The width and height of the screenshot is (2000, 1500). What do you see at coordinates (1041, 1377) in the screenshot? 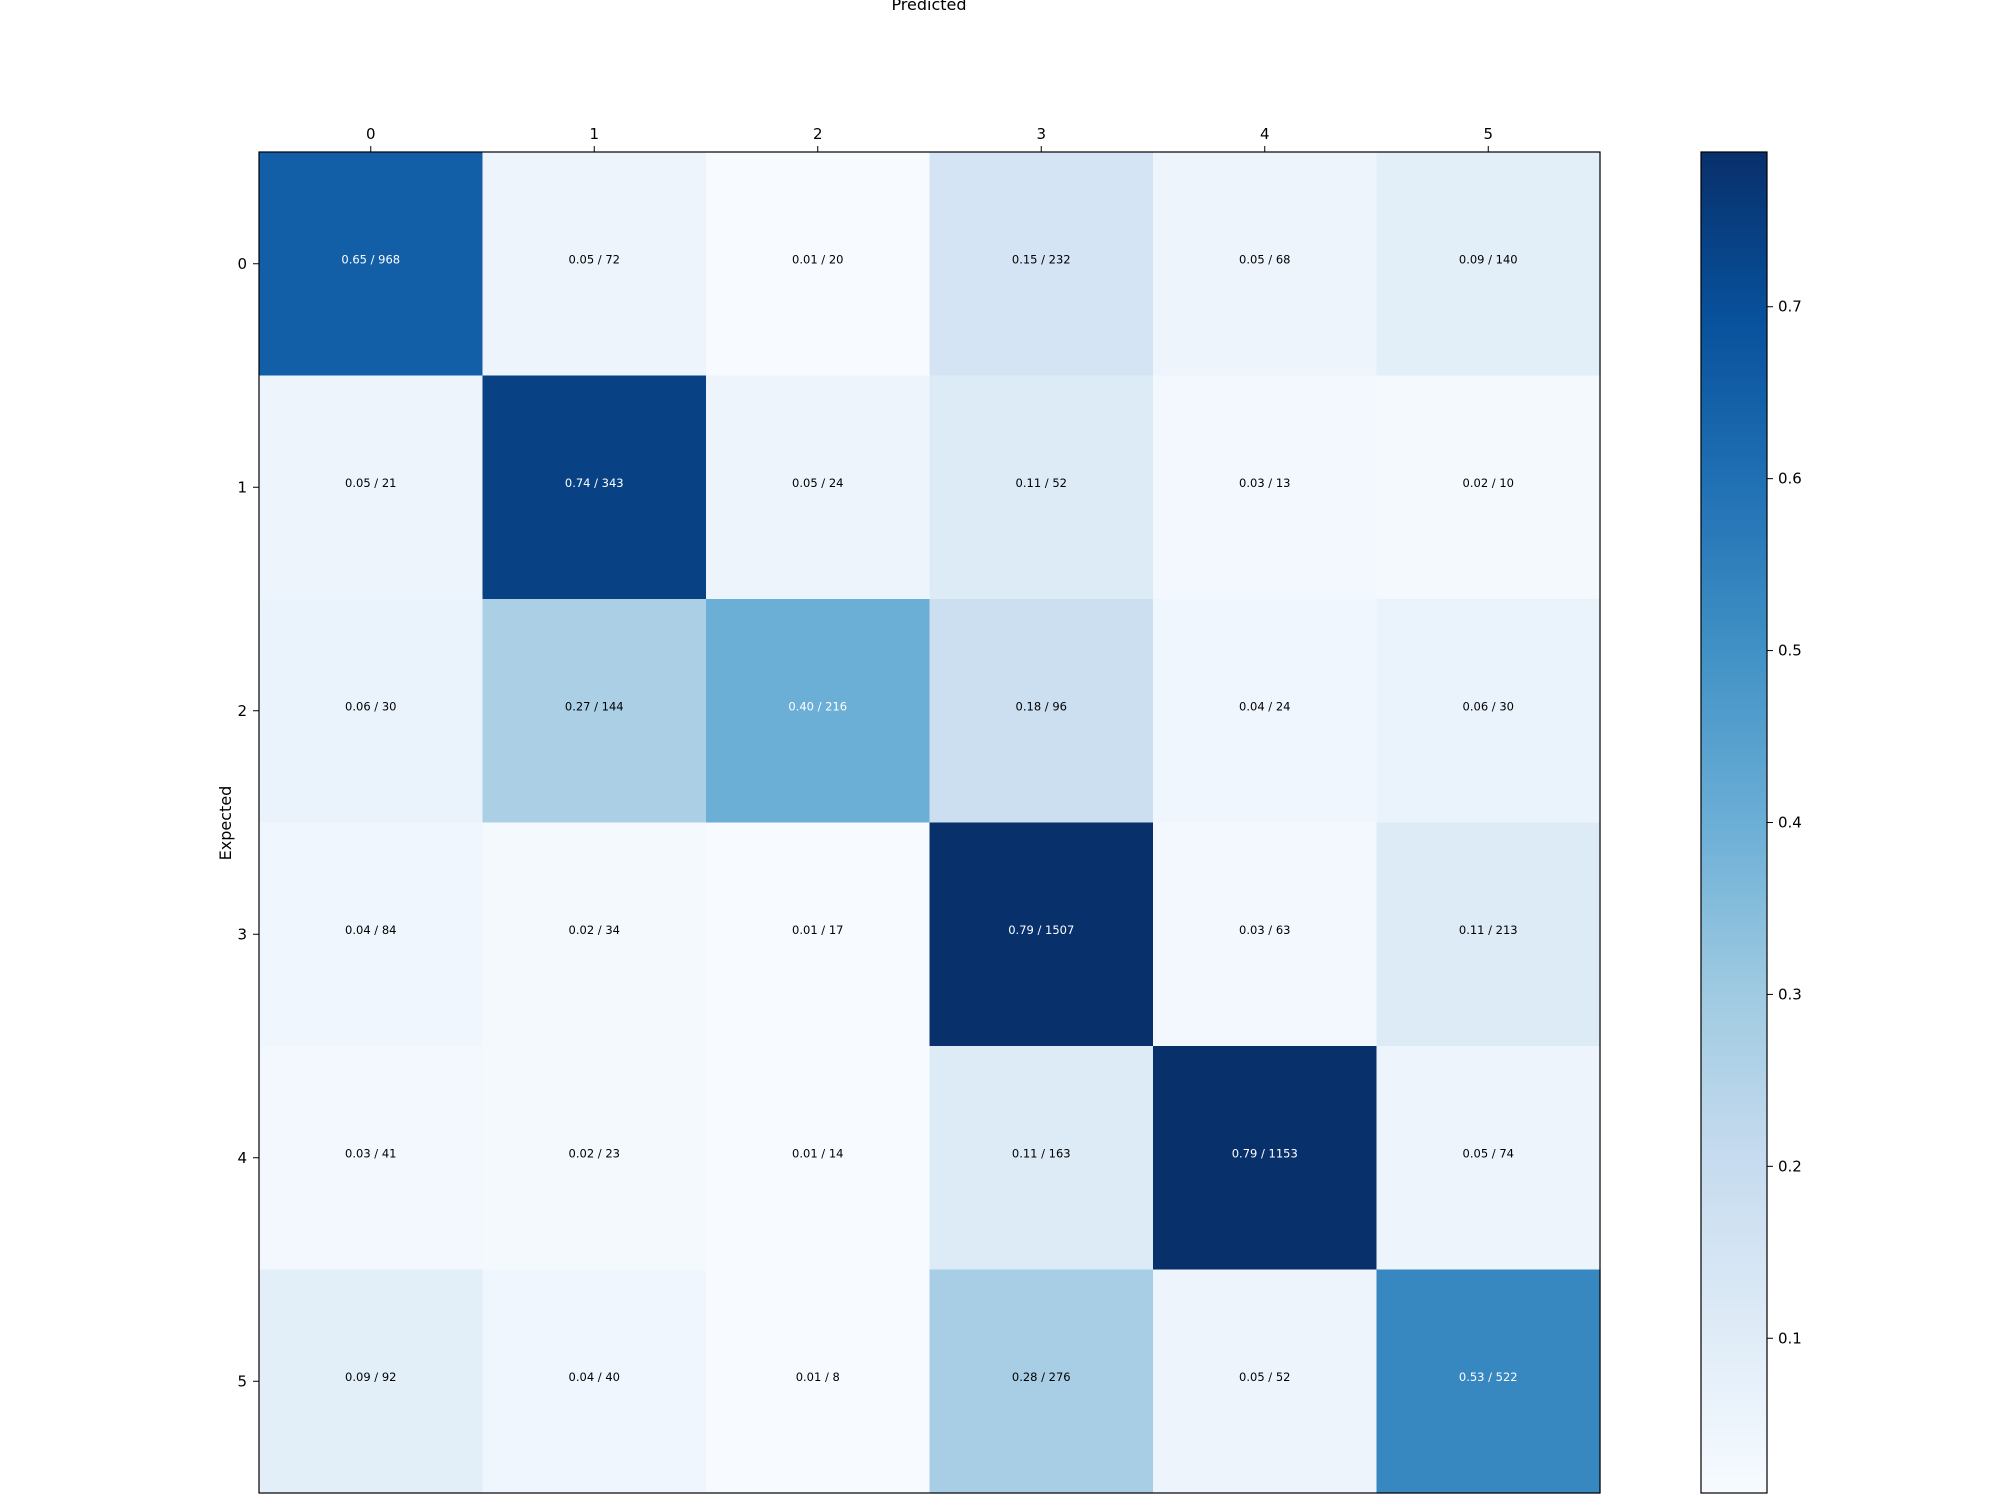
I see `cell-label-r5-c3: 0.28 / 276` at bounding box center [1041, 1377].